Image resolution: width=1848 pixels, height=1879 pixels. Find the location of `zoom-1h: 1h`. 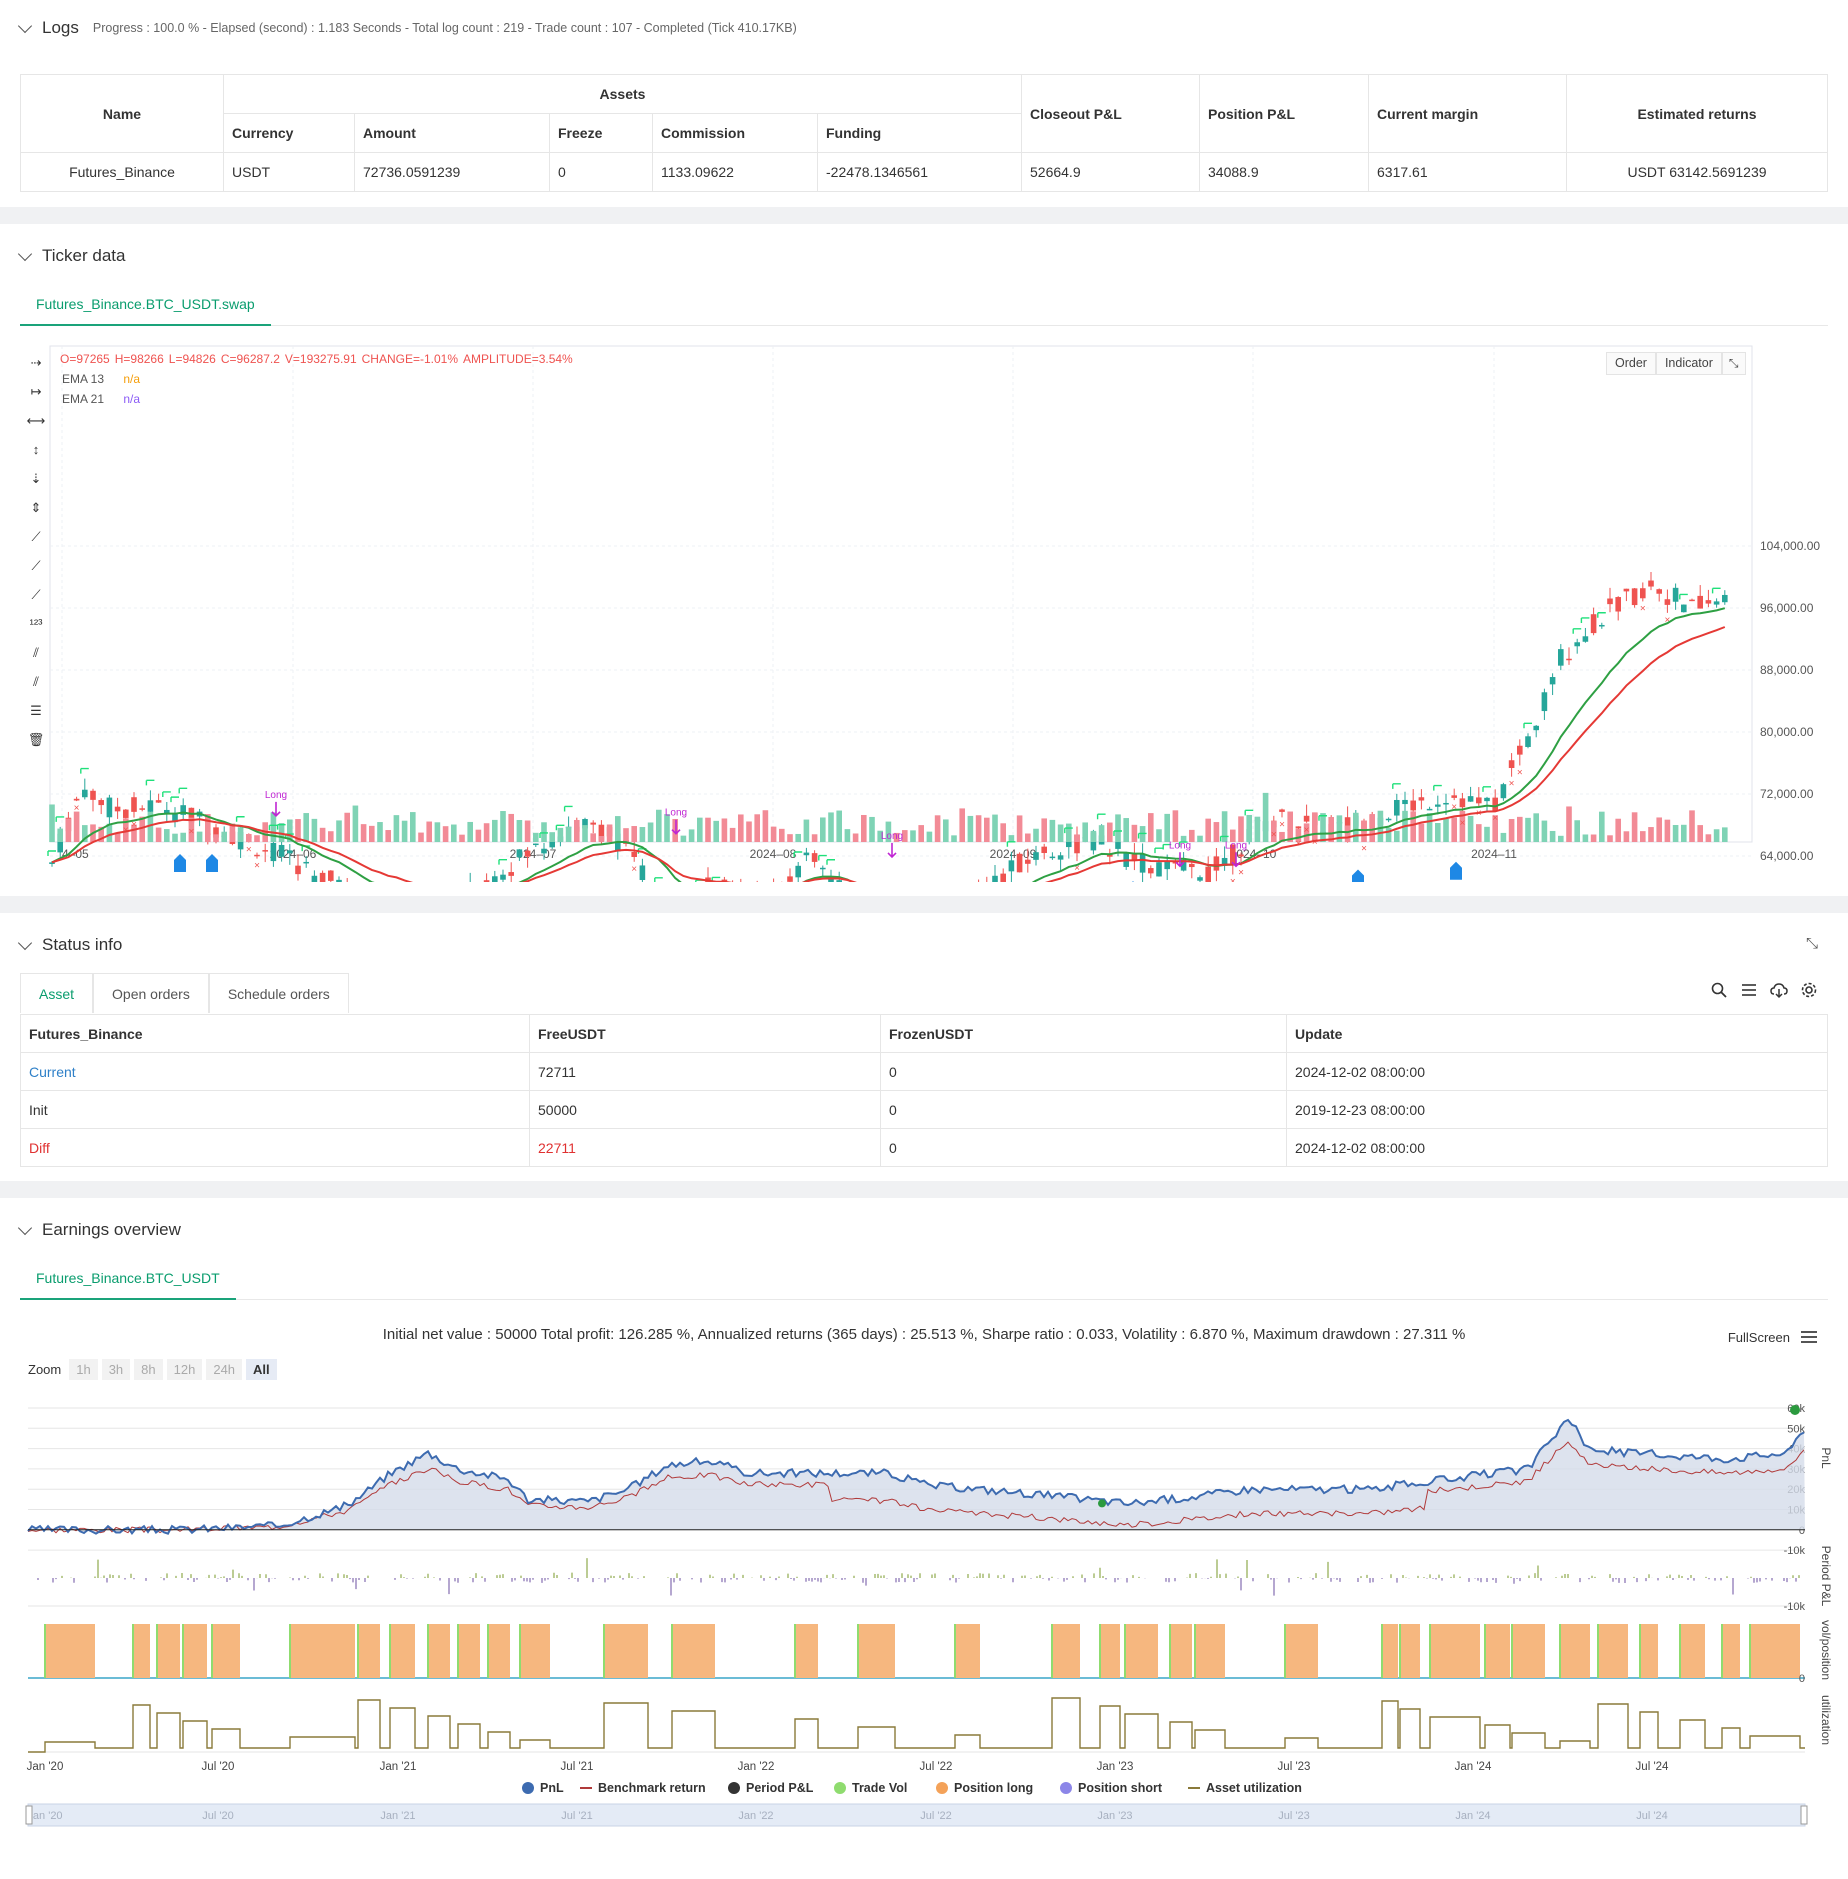

zoom-1h: 1h is located at coordinates (83, 1369).